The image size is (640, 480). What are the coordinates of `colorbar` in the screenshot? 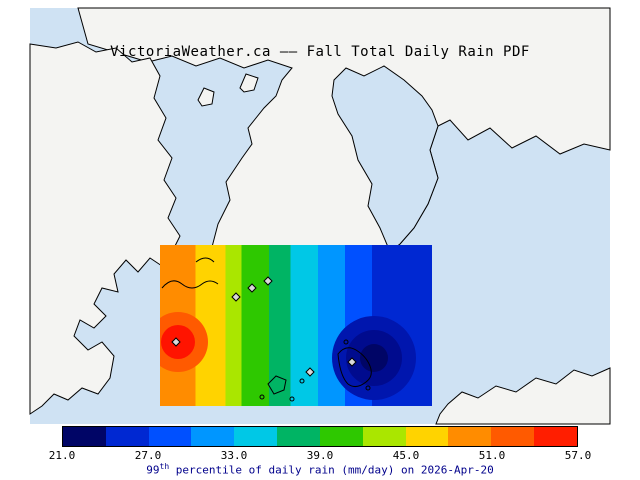 It's located at (320, 436).